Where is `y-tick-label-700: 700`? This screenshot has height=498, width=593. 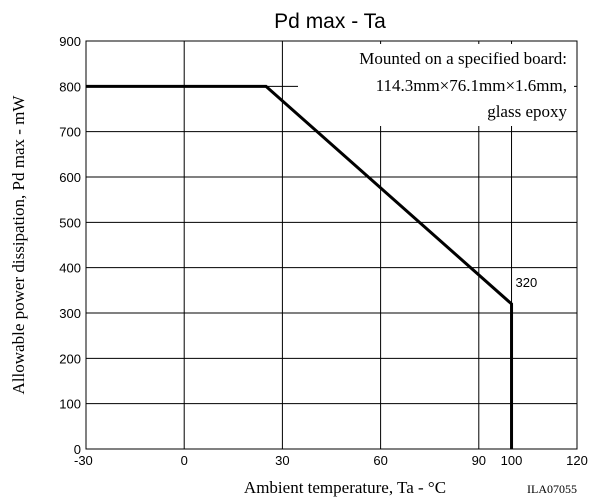 y-tick-label-700: 700 is located at coordinates (70, 132).